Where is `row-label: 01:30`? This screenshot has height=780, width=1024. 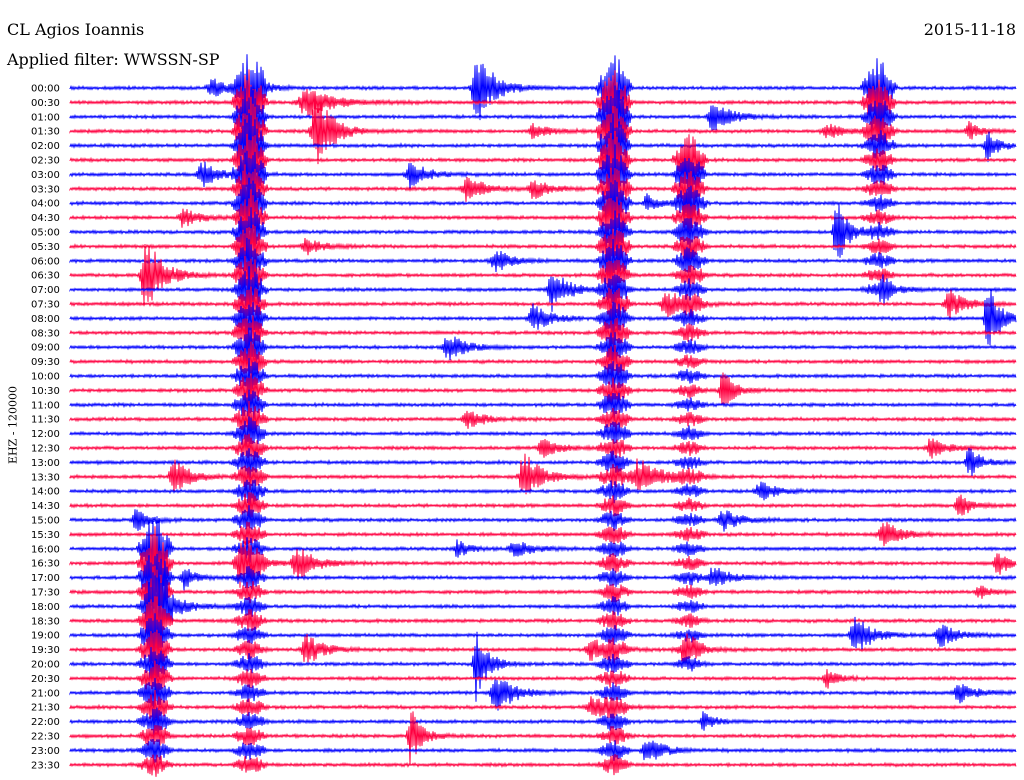 row-label: 01:30 is located at coordinates (45, 132).